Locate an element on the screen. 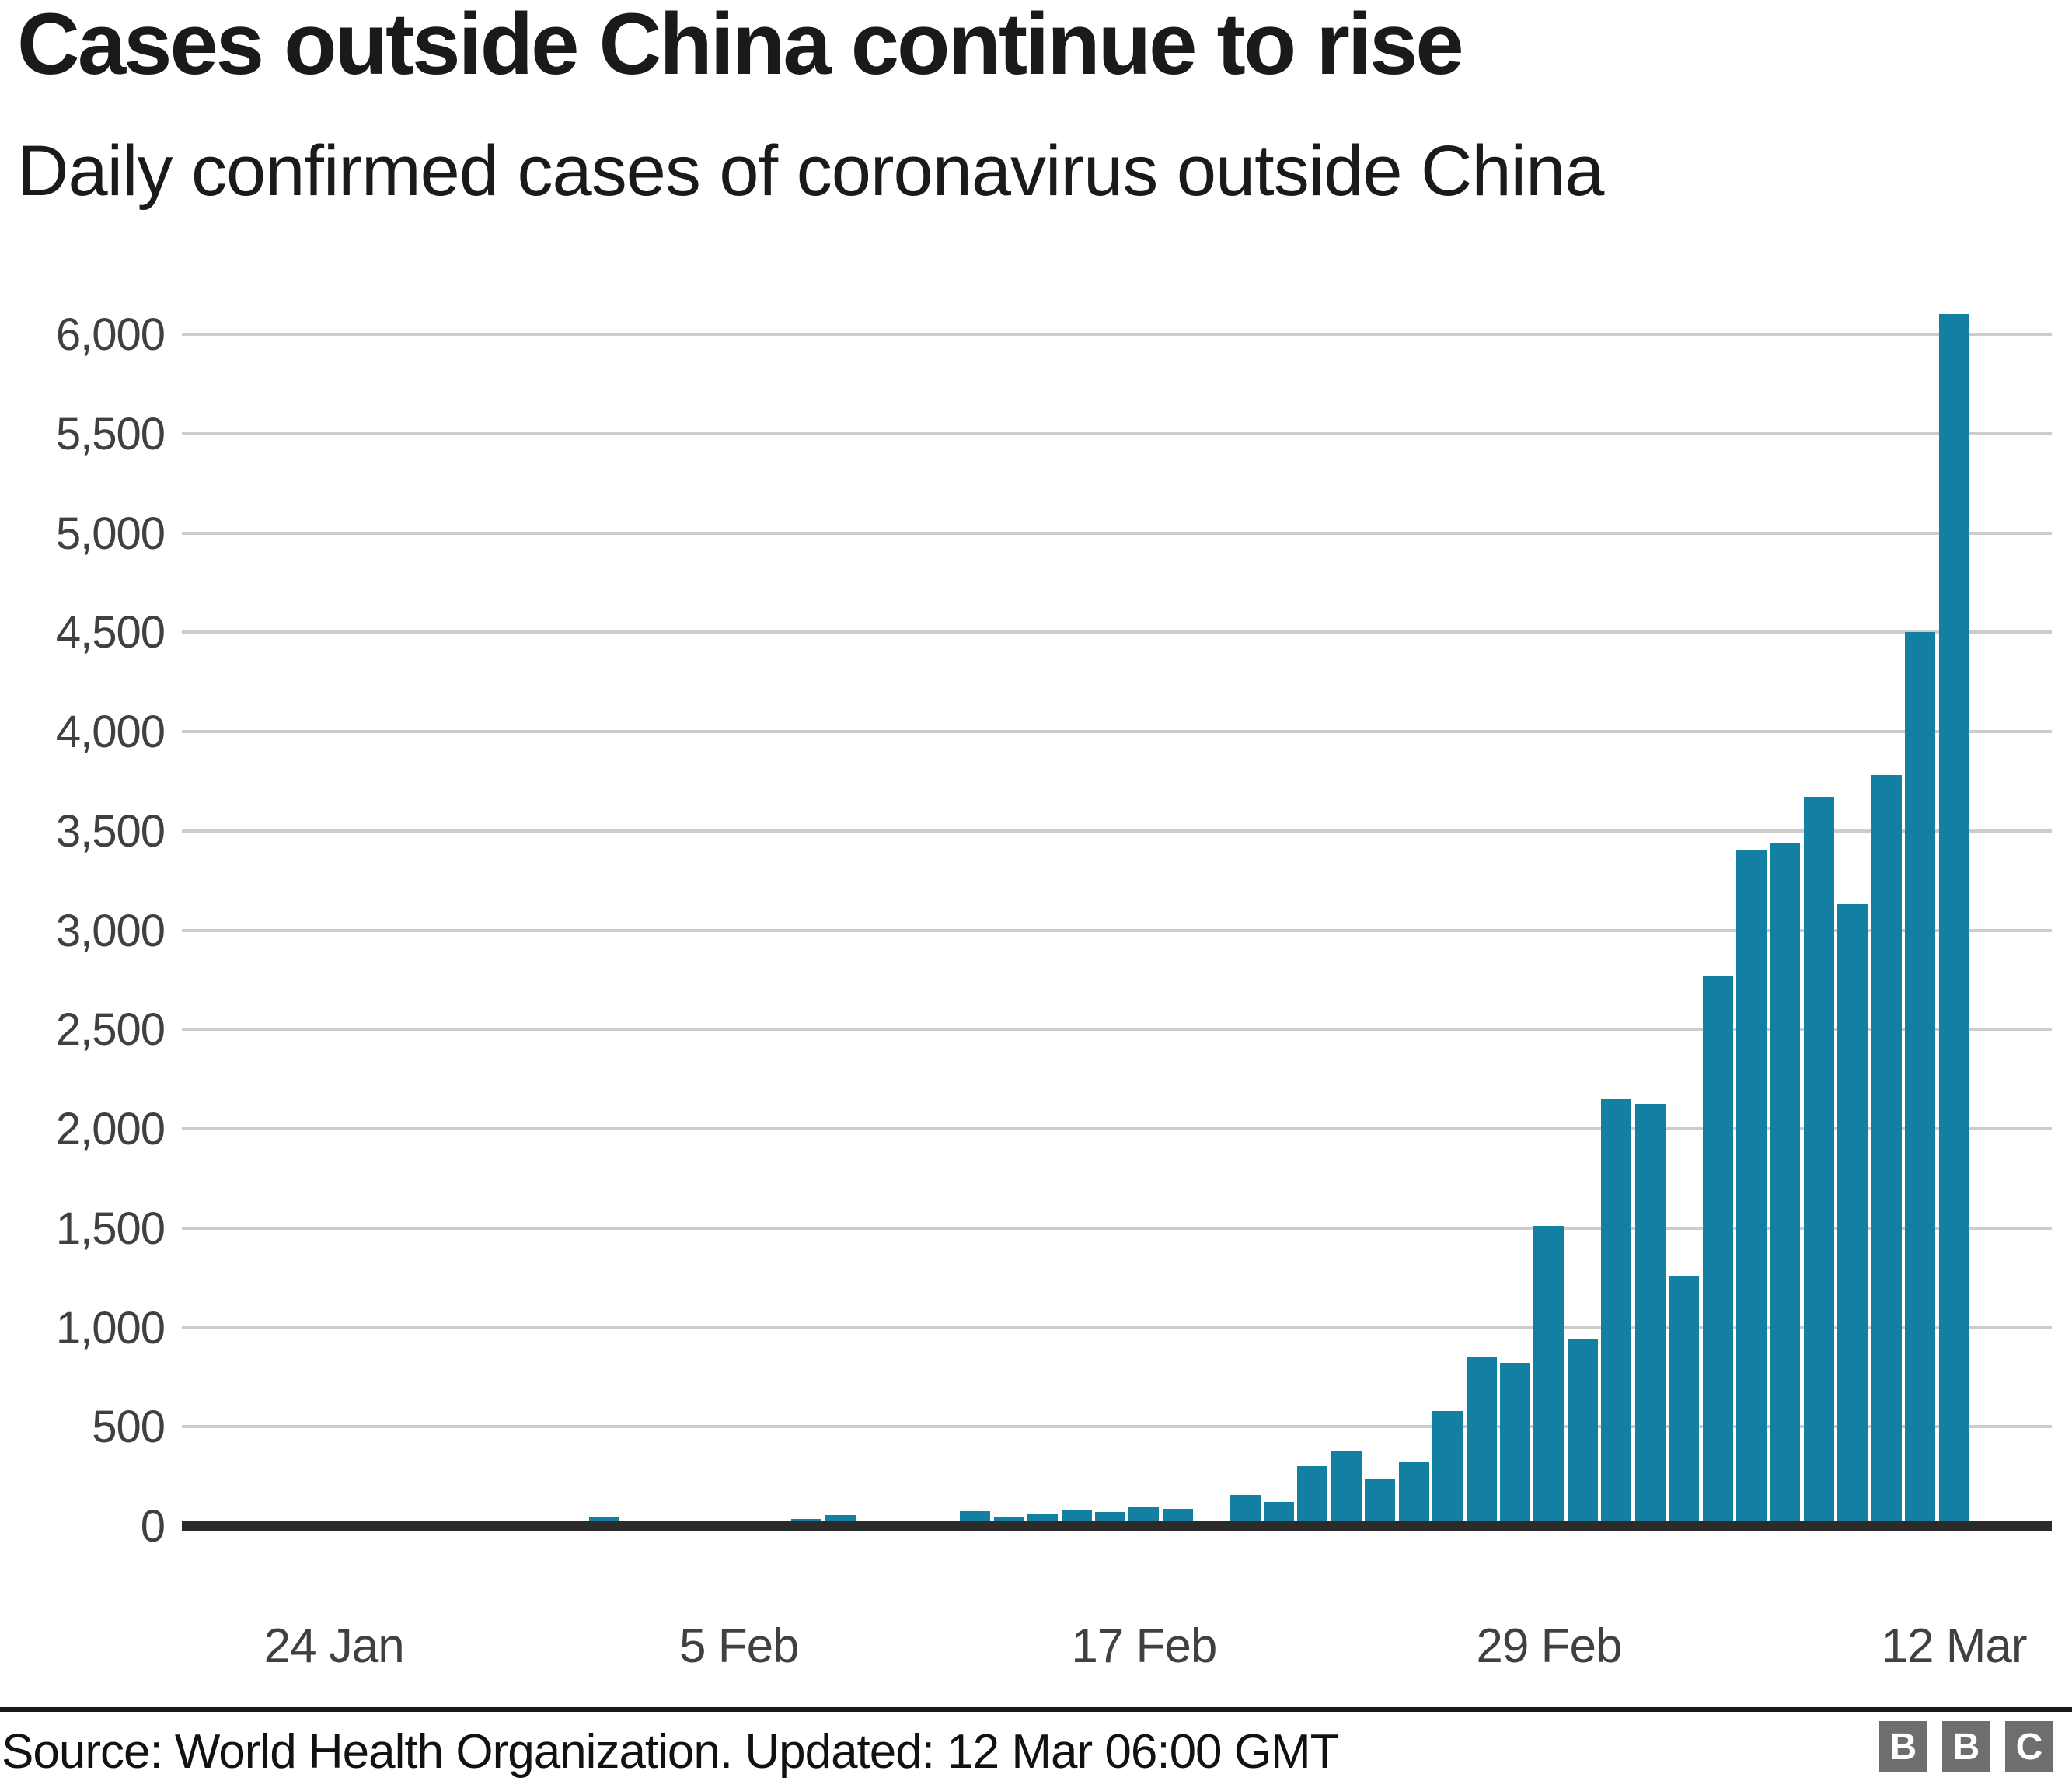  y-axis-label-5000: 5,000 is located at coordinates (110, 533).